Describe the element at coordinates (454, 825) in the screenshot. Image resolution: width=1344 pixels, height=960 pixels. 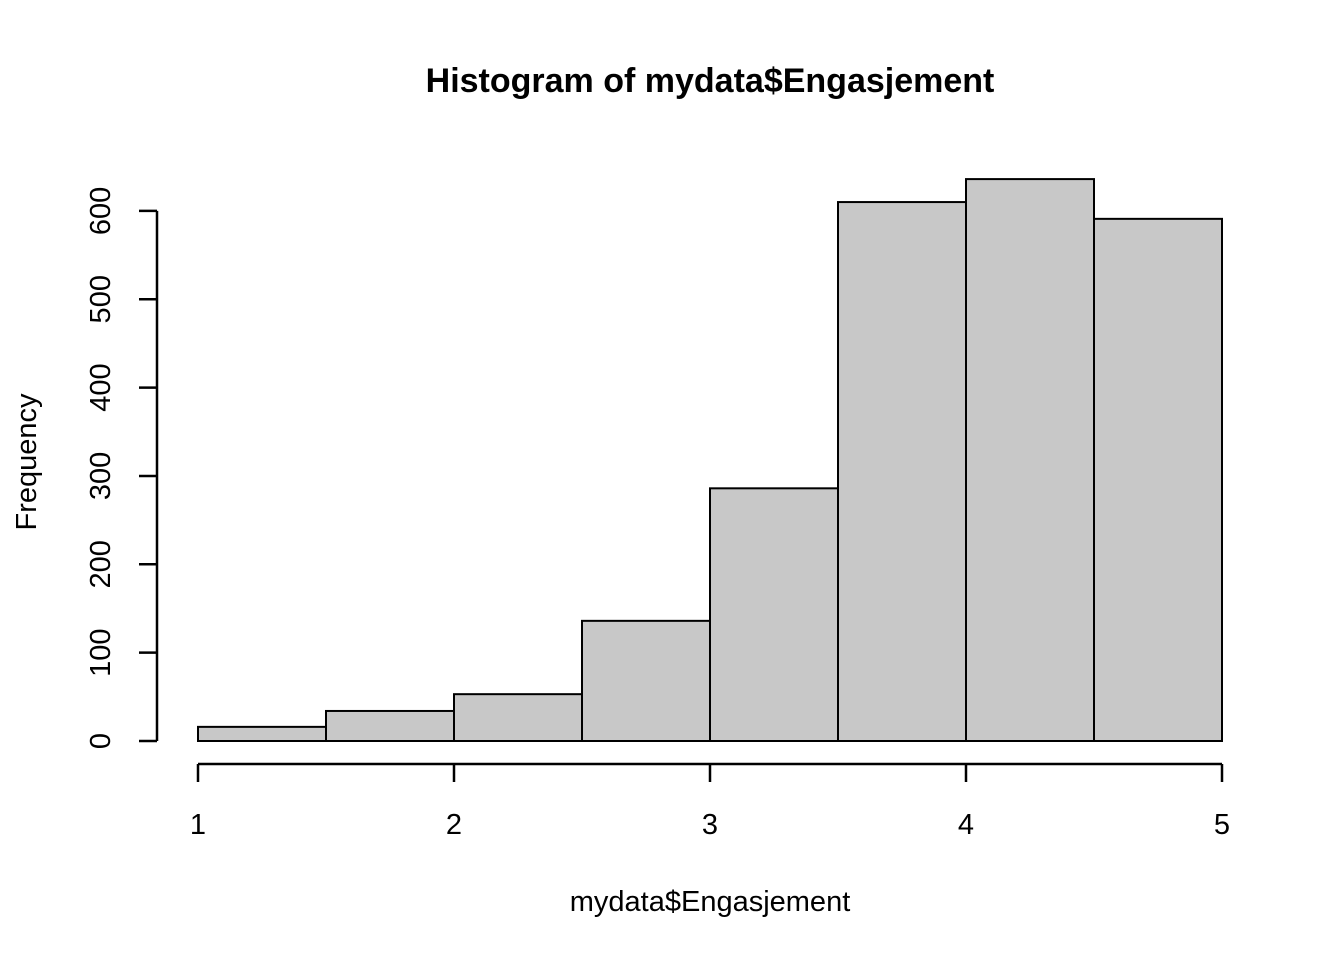
I see `x-tick-label: 2` at that location.